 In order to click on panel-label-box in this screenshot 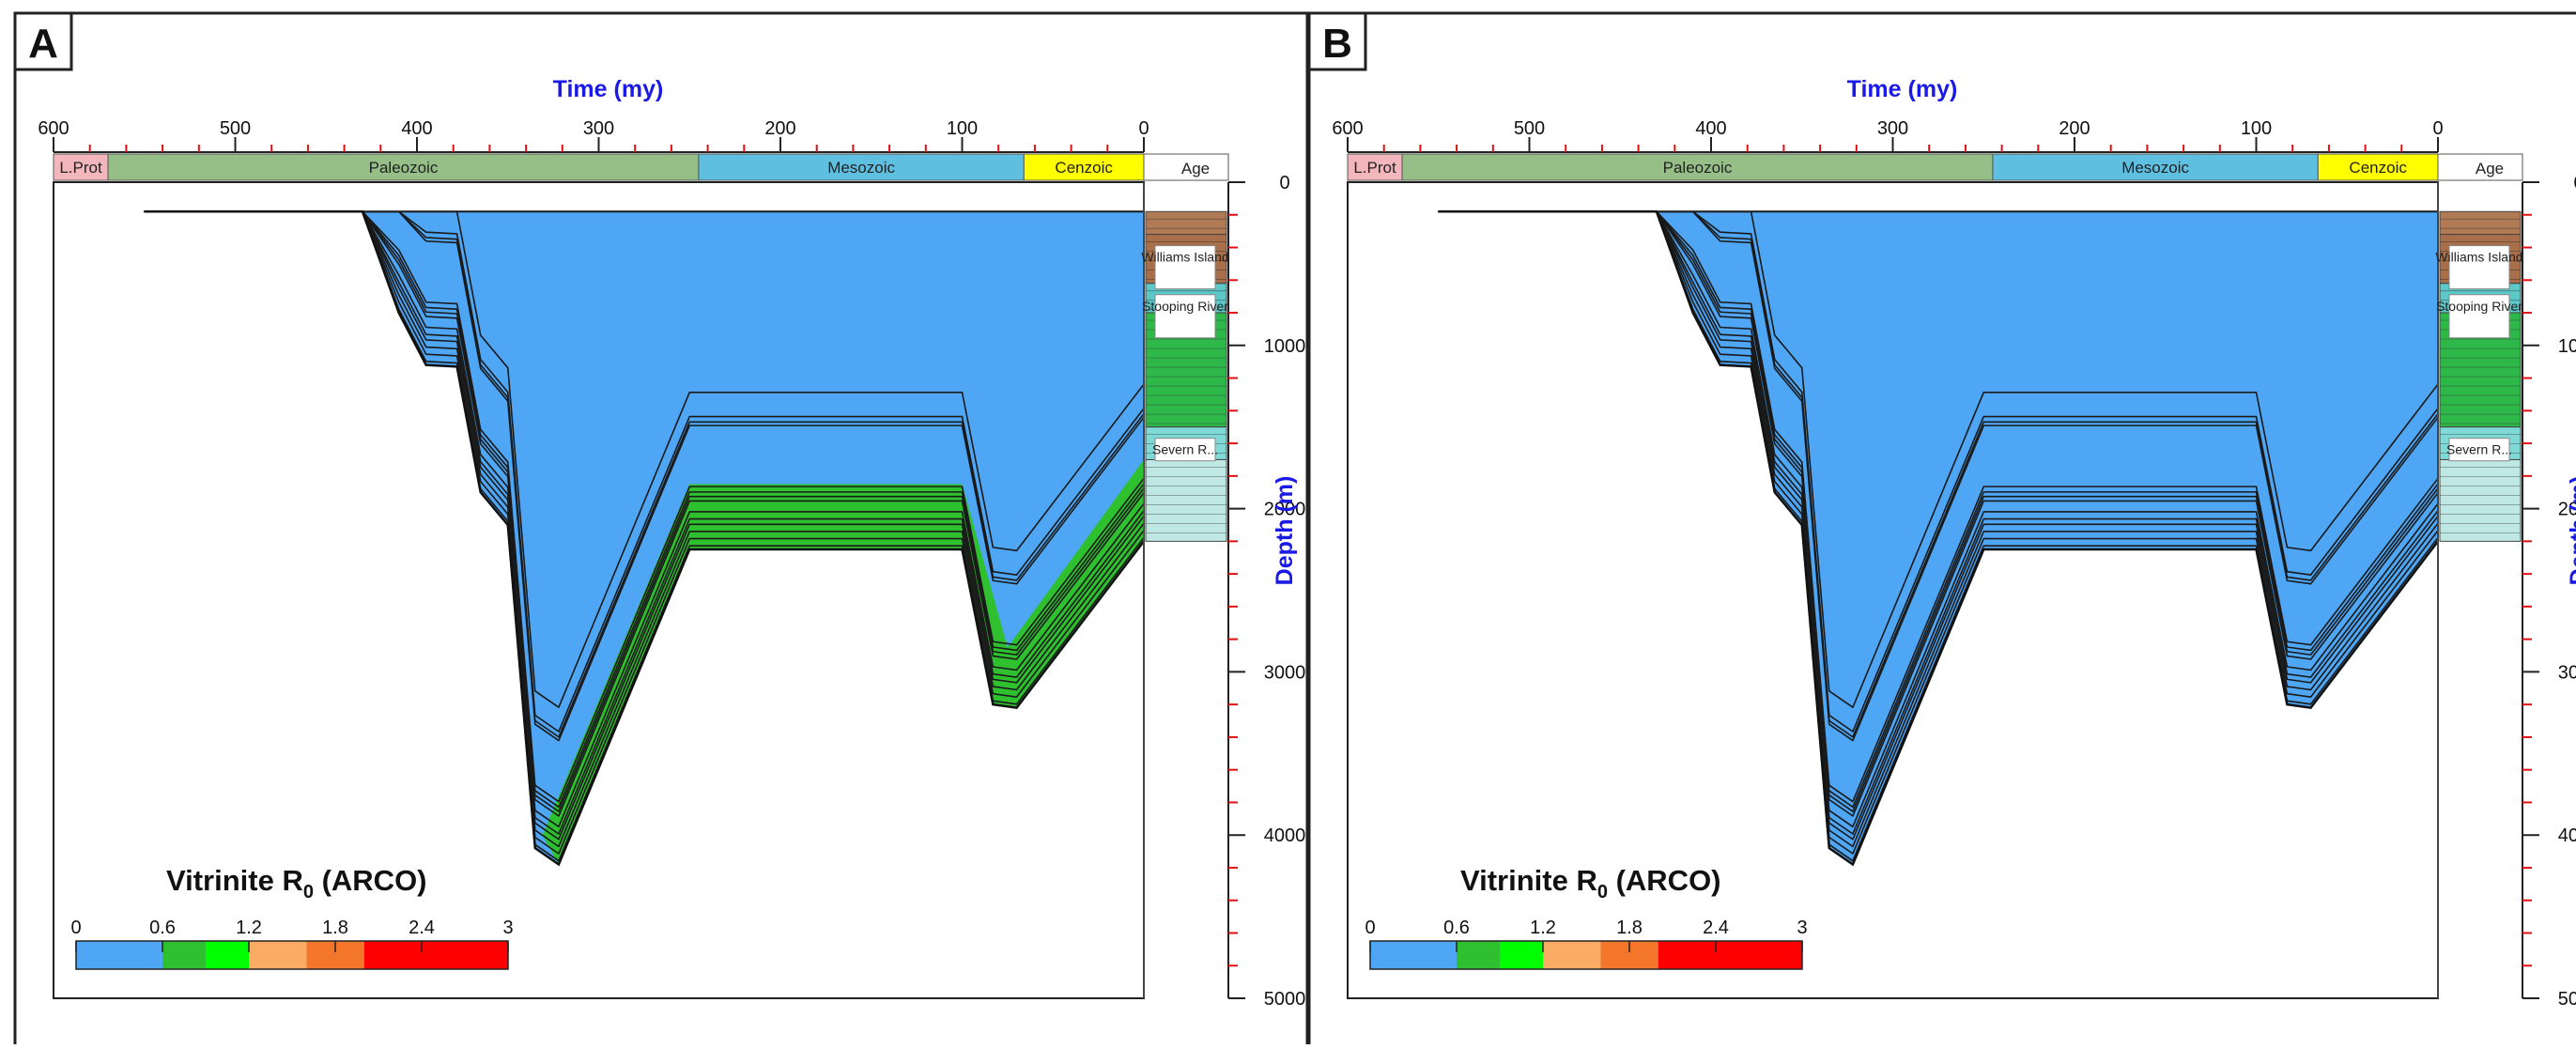, I will do `click(1337, 41)`.